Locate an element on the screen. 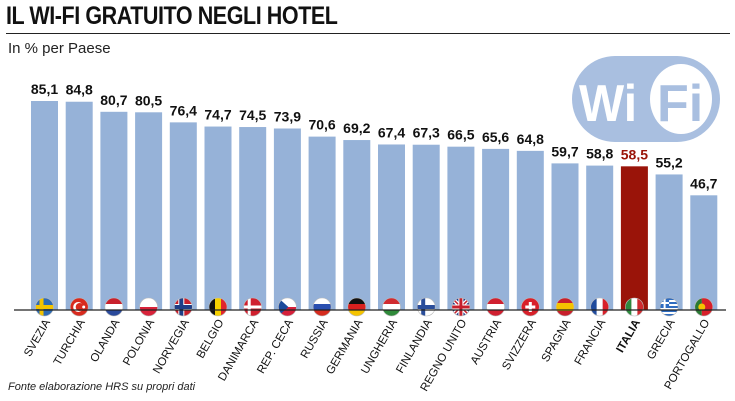  norway-flag-icon is located at coordinates (183, 307).